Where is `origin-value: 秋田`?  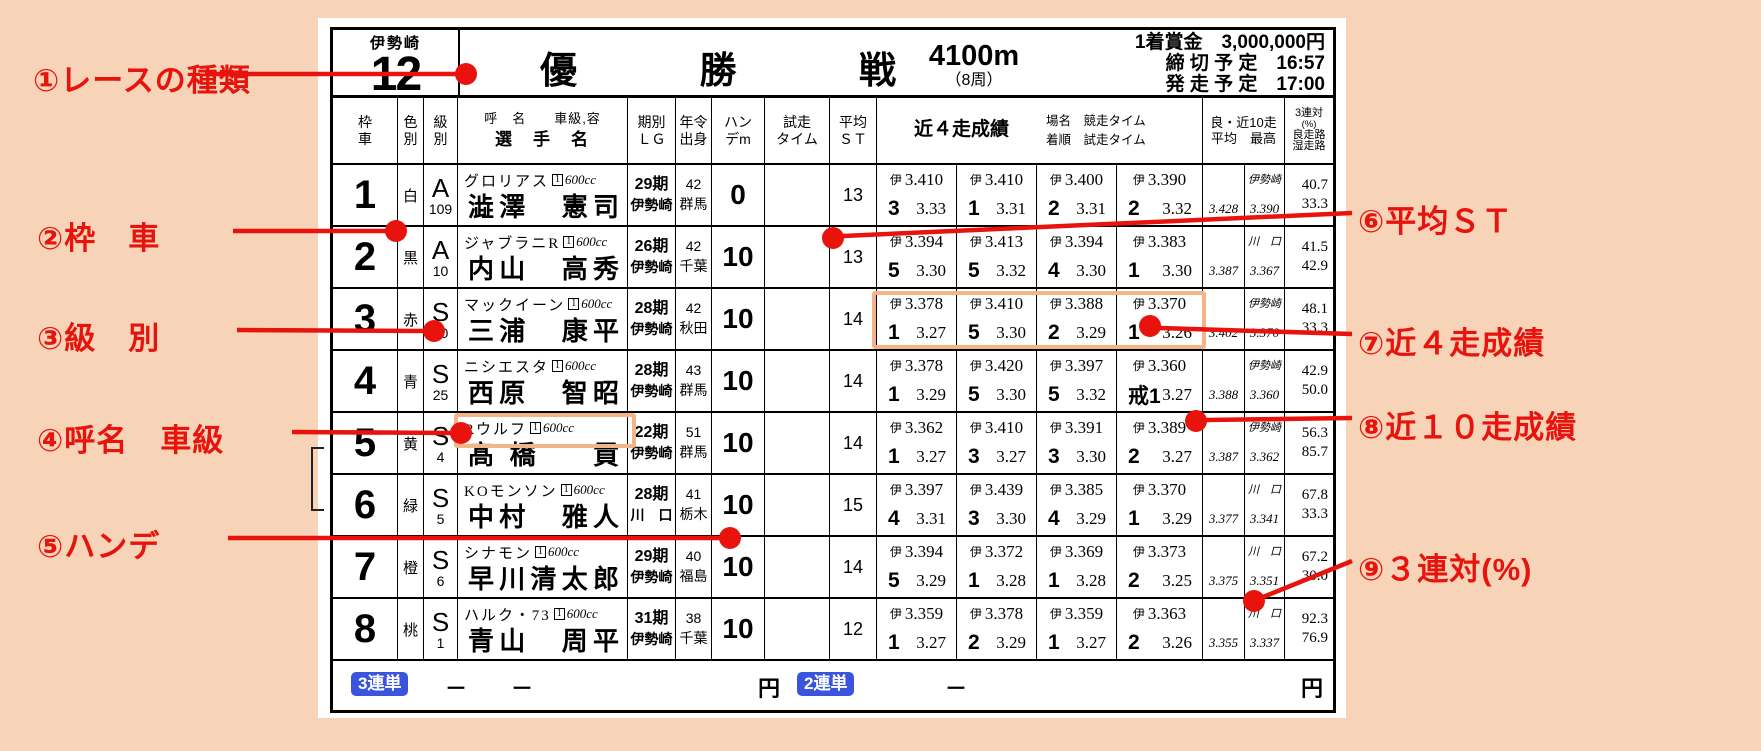
origin-value: 秋田 is located at coordinates (693, 328).